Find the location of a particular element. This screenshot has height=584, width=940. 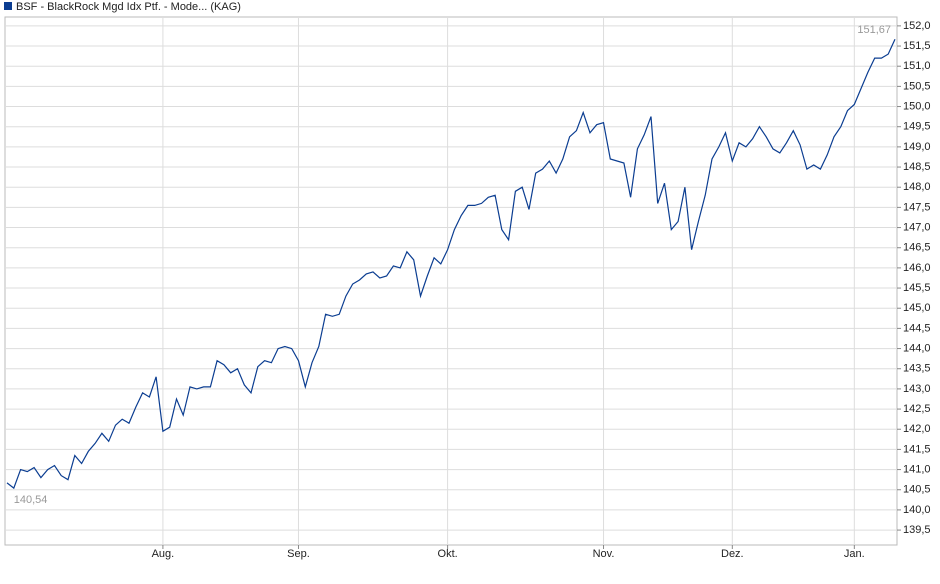

y-tick-label: 151,0 is located at coordinates (917, 66).